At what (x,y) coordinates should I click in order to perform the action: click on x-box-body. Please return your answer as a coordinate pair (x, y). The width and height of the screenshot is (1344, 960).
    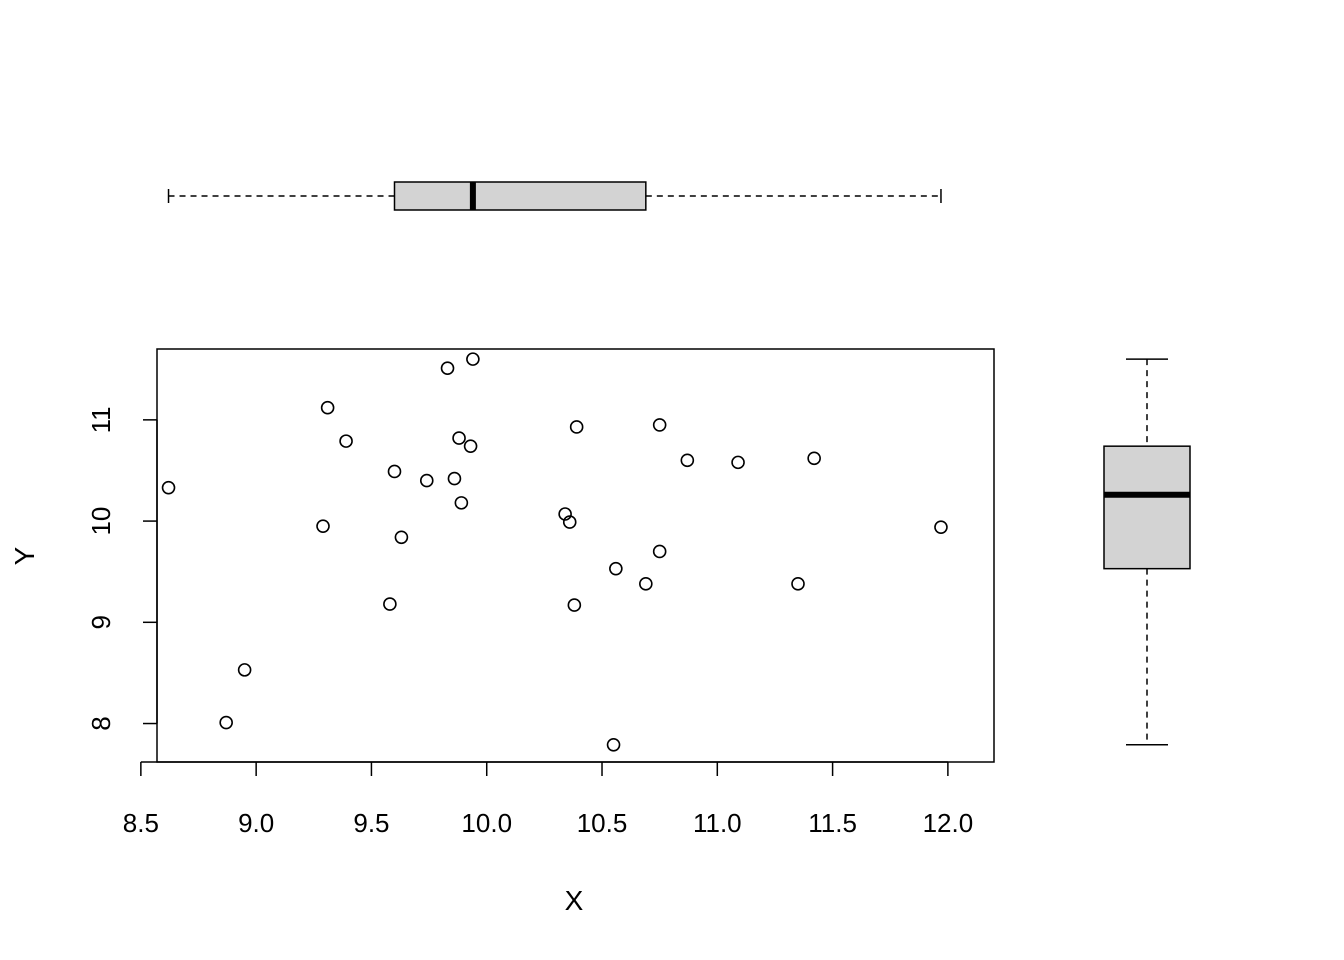
    Looking at the image, I should click on (520, 196).